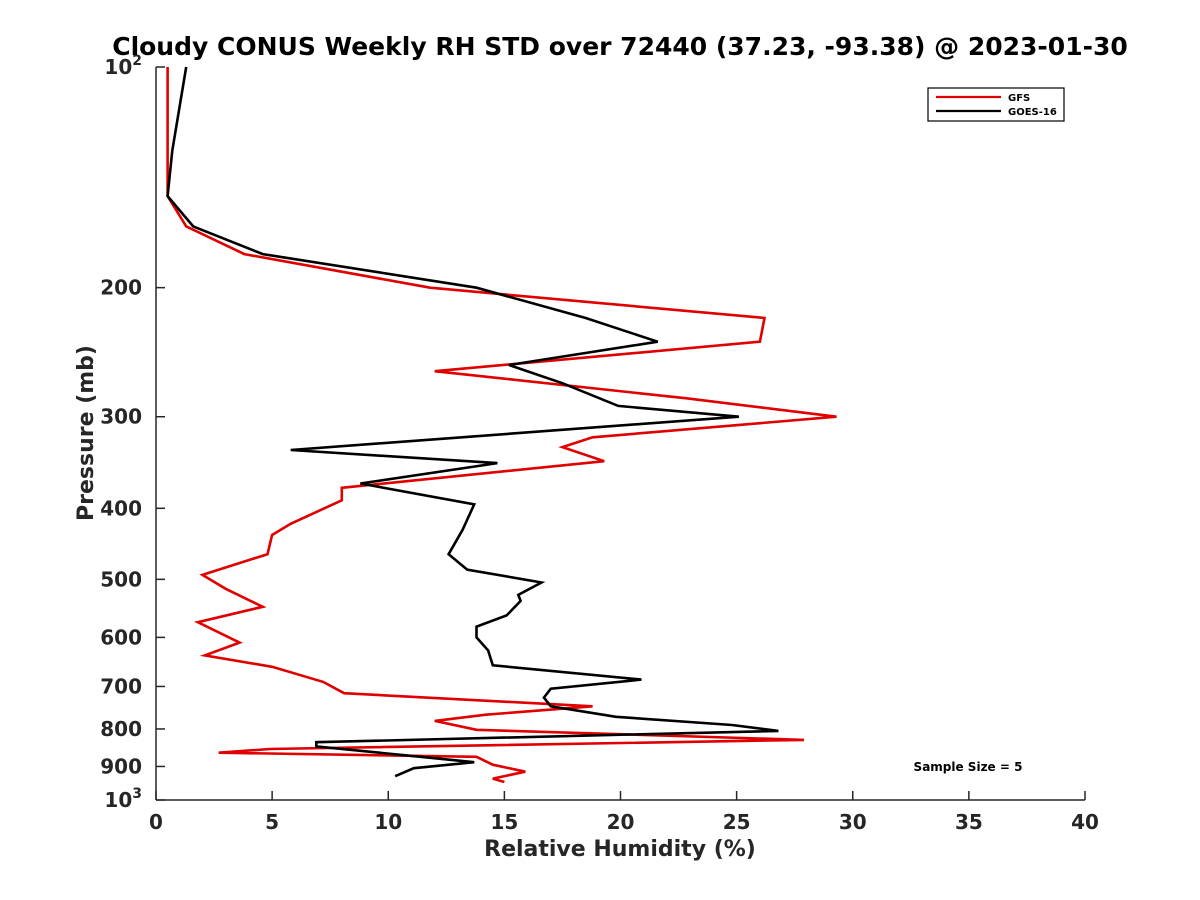 The image size is (1200, 900). I want to click on x-tick-label-5: 5, so click(272, 822).